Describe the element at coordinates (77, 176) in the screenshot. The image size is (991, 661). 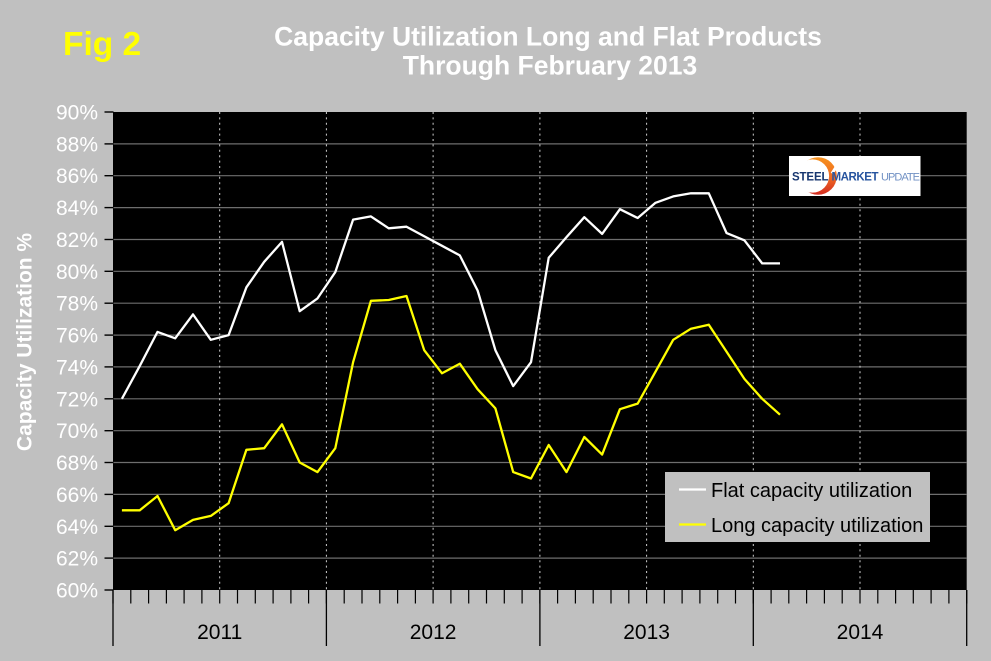
I see `svg-text: 86%` at that location.